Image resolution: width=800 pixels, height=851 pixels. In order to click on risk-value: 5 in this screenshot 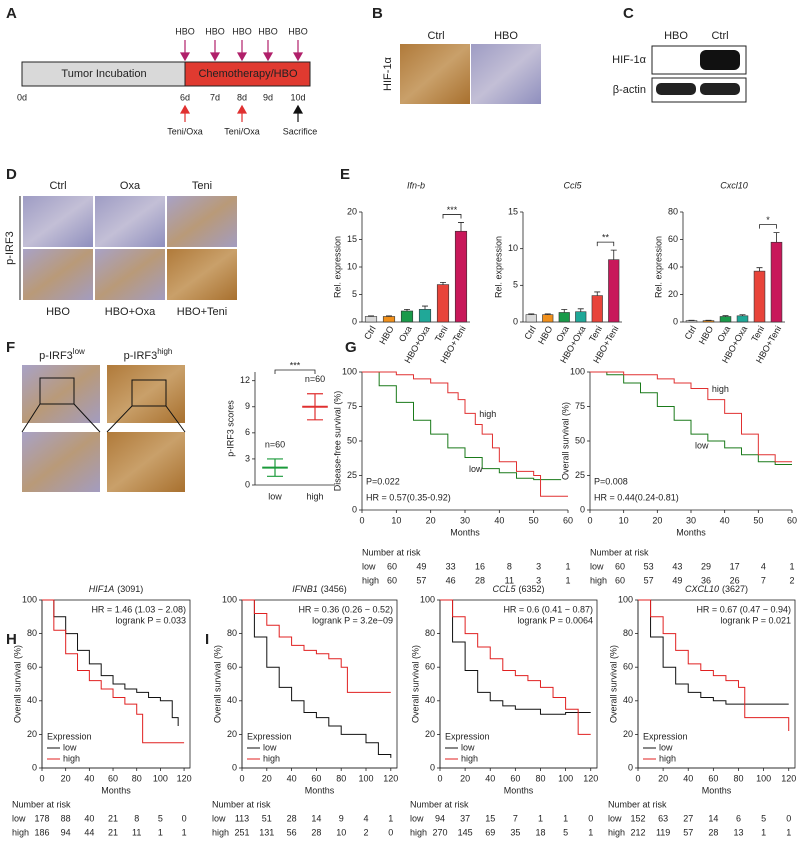, I will do `click(763, 818)`.